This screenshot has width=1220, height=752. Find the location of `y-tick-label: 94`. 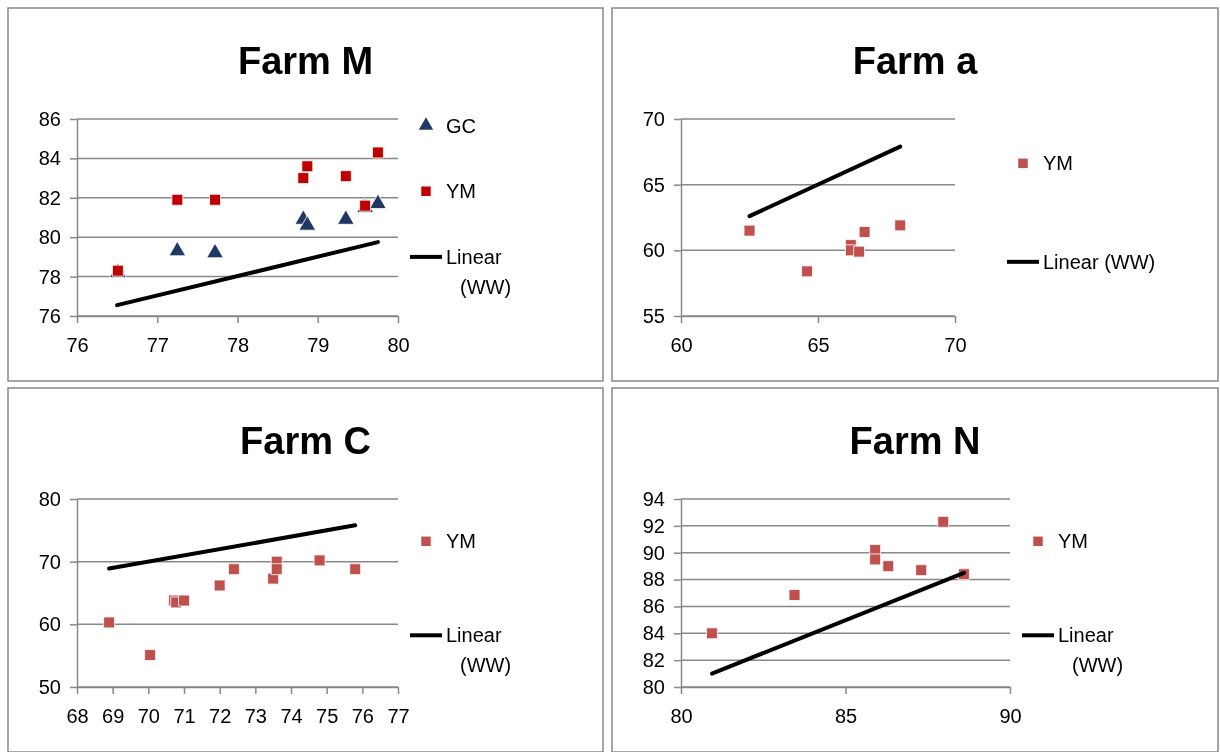

y-tick-label: 94 is located at coordinates (653, 498).